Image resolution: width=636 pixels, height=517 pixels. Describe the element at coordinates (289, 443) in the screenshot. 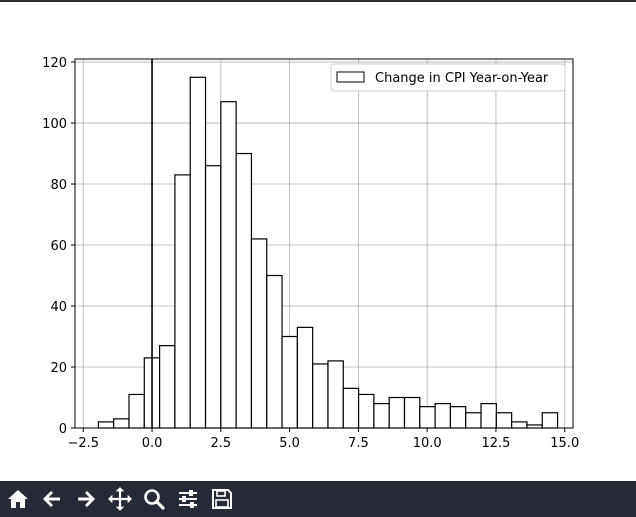

I see `x-tick-label: 5.0` at that location.